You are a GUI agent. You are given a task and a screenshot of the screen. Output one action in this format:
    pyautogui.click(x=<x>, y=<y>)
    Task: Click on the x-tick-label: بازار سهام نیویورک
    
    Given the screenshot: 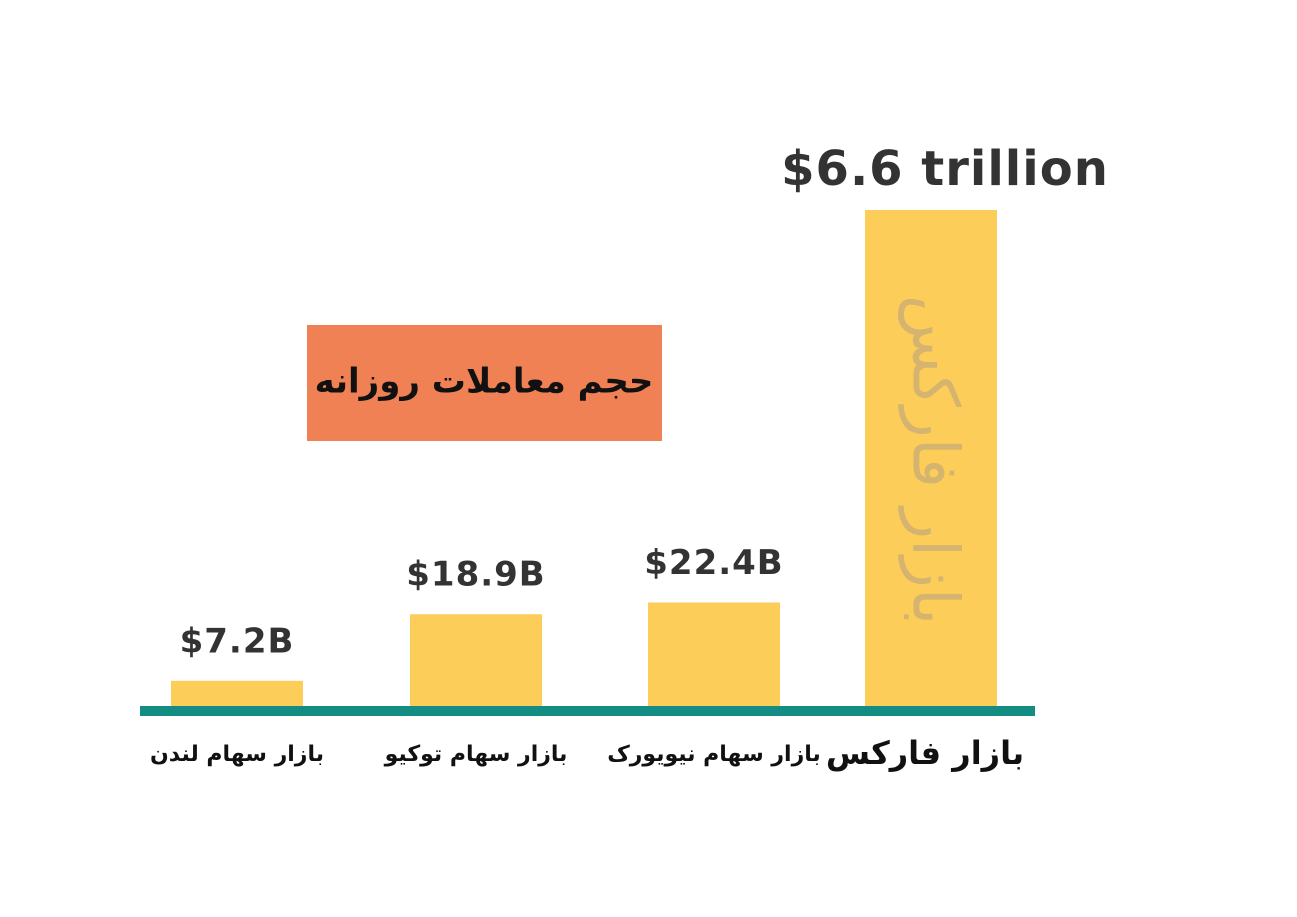 What is the action you would take?
    pyautogui.click(x=714, y=754)
    